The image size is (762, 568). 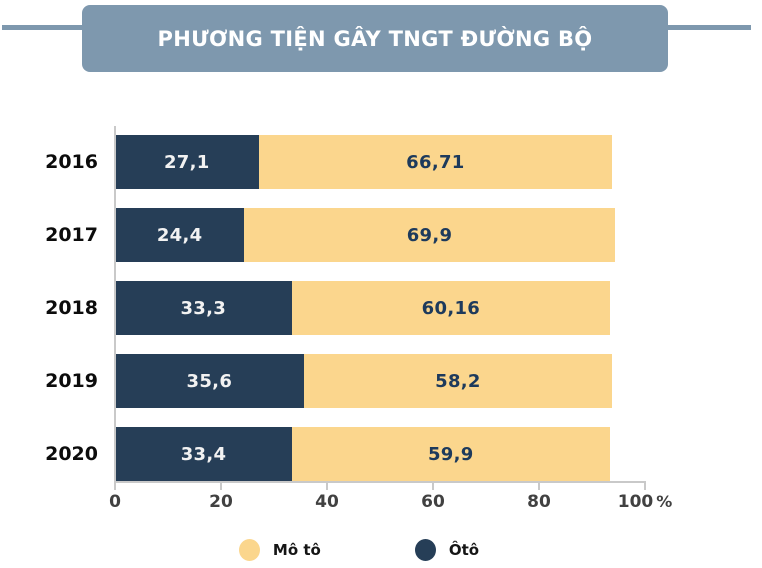 I want to click on bar-segment-oto: 35,6, so click(x=209, y=381).